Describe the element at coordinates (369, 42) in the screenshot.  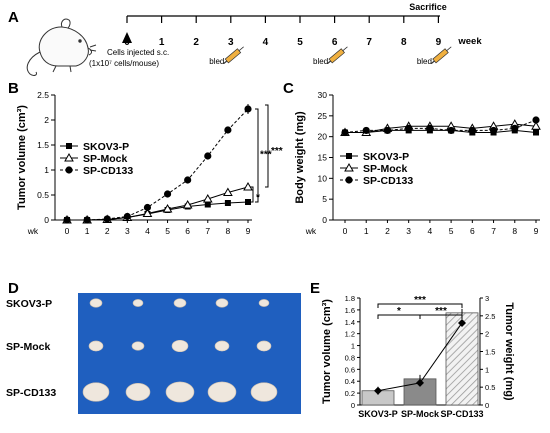
I see `timeline-tick-label: 7` at that location.